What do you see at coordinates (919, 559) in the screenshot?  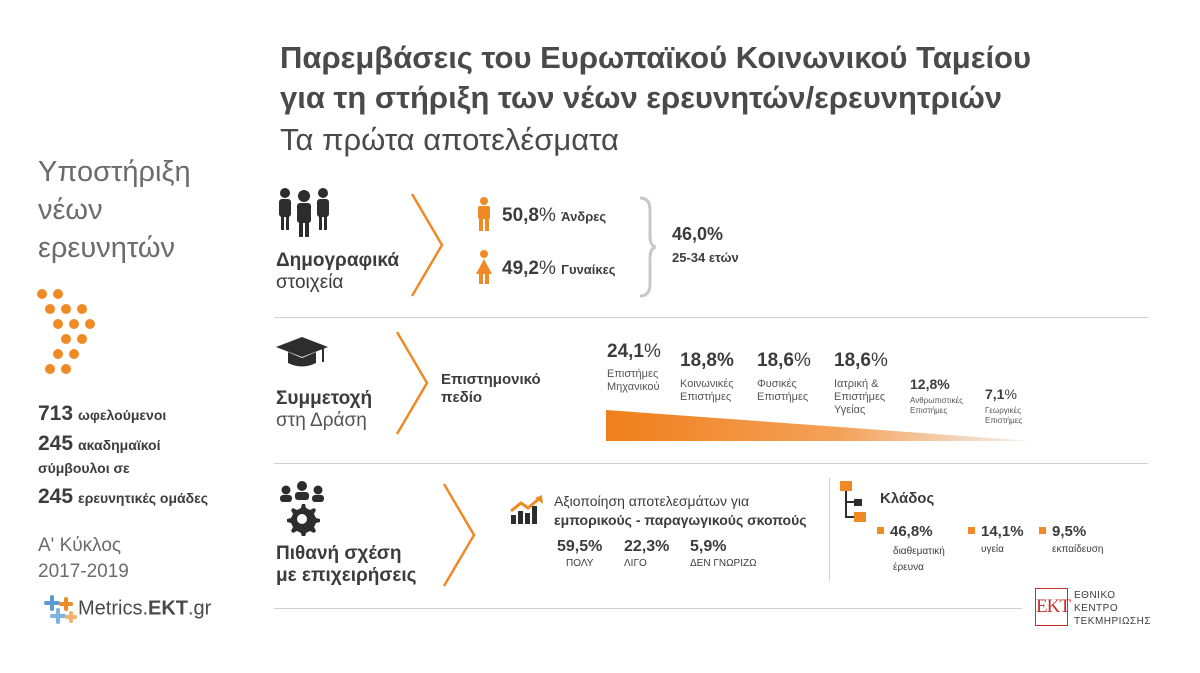 I see `sector-label: διαθεματική έρευνα` at bounding box center [919, 559].